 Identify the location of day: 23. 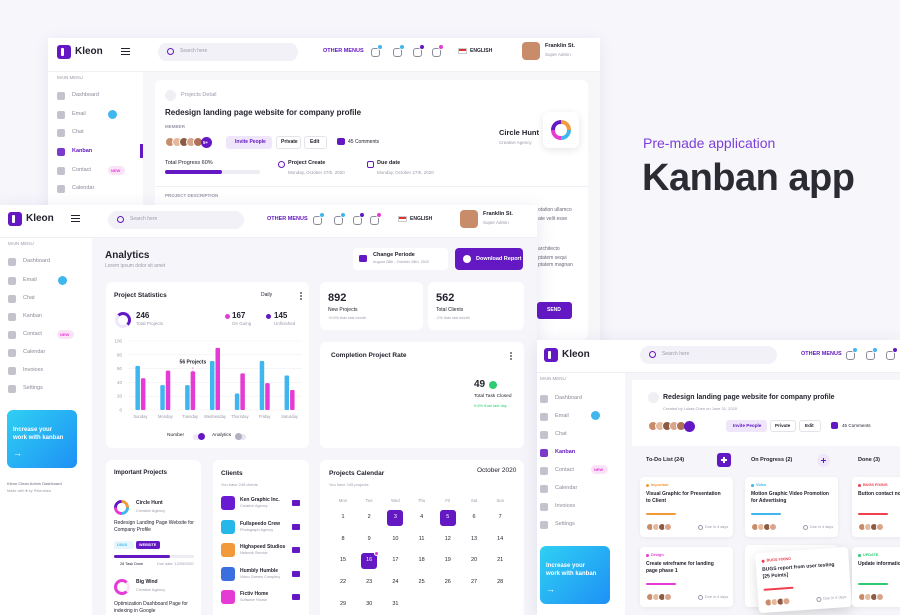
(369, 582).